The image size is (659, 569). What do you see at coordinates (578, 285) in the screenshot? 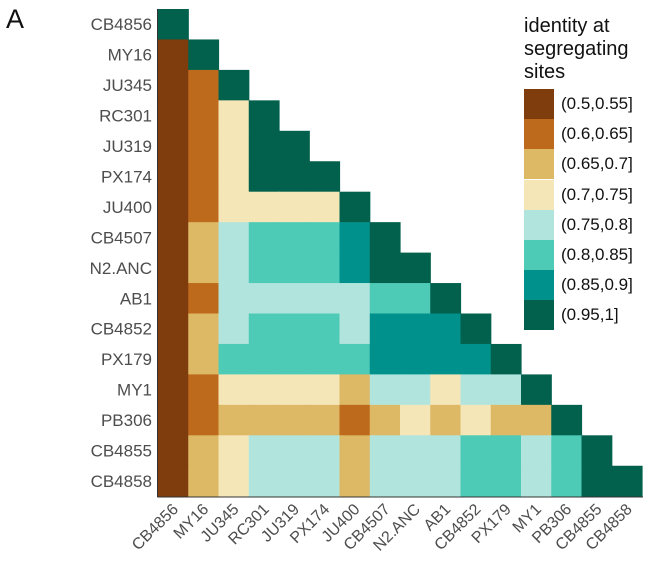
I see `legend-item: (0.85,0.9]` at bounding box center [578, 285].